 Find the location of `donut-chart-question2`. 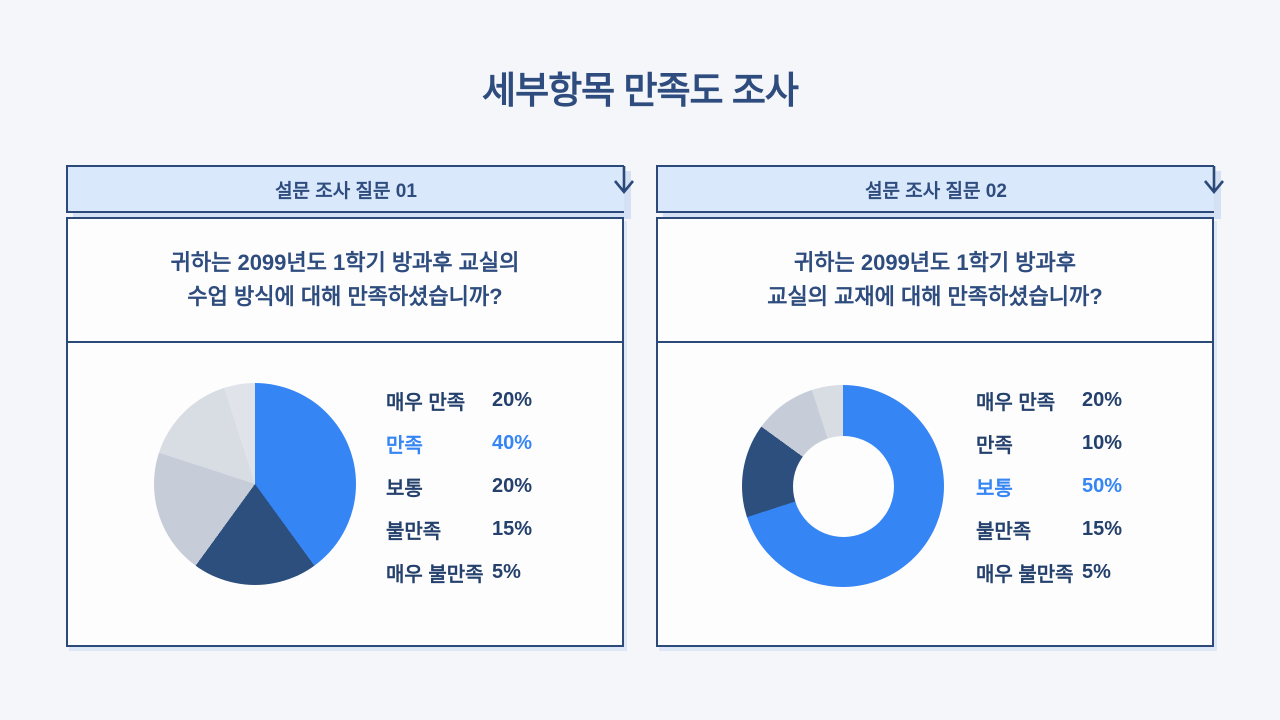

donut-chart-question2 is located at coordinates (843, 486).